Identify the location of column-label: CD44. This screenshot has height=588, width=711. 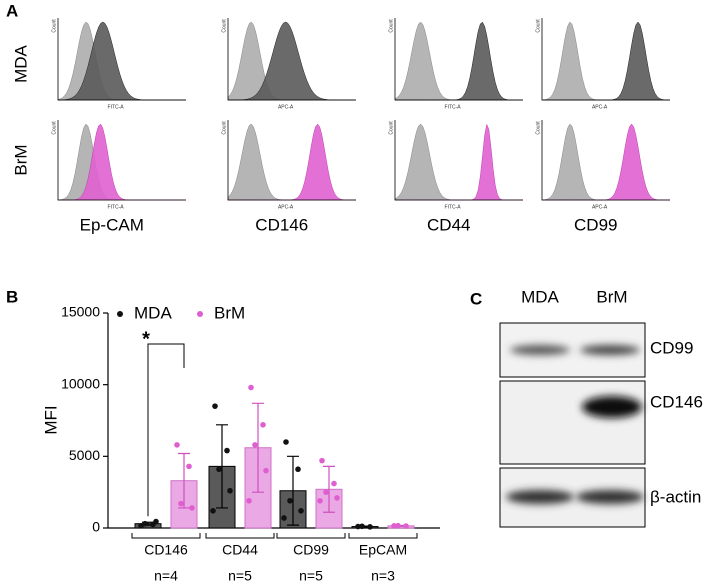
(448, 224).